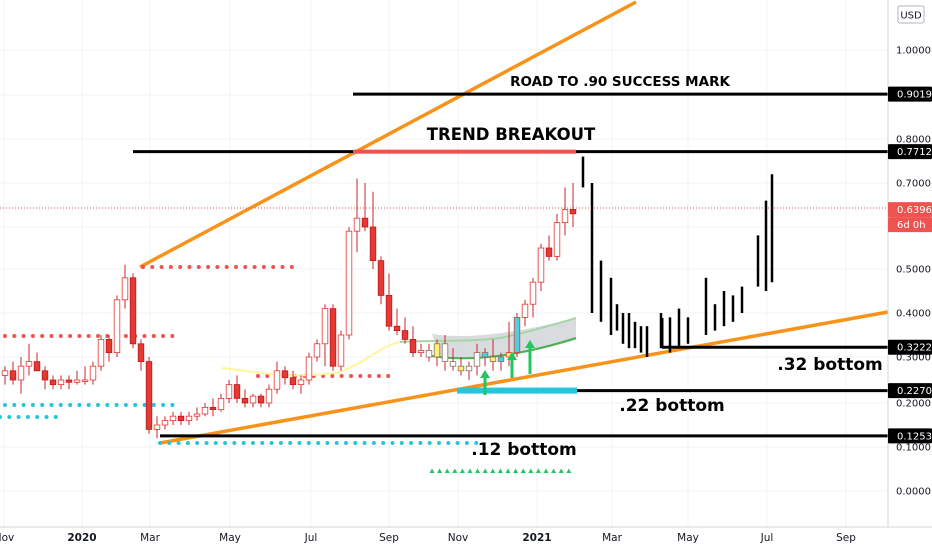  What do you see at coordinates (913, 492) in the screenshot?
I see `y-tick-label: 0.0000` at bounding box center [913, 492].